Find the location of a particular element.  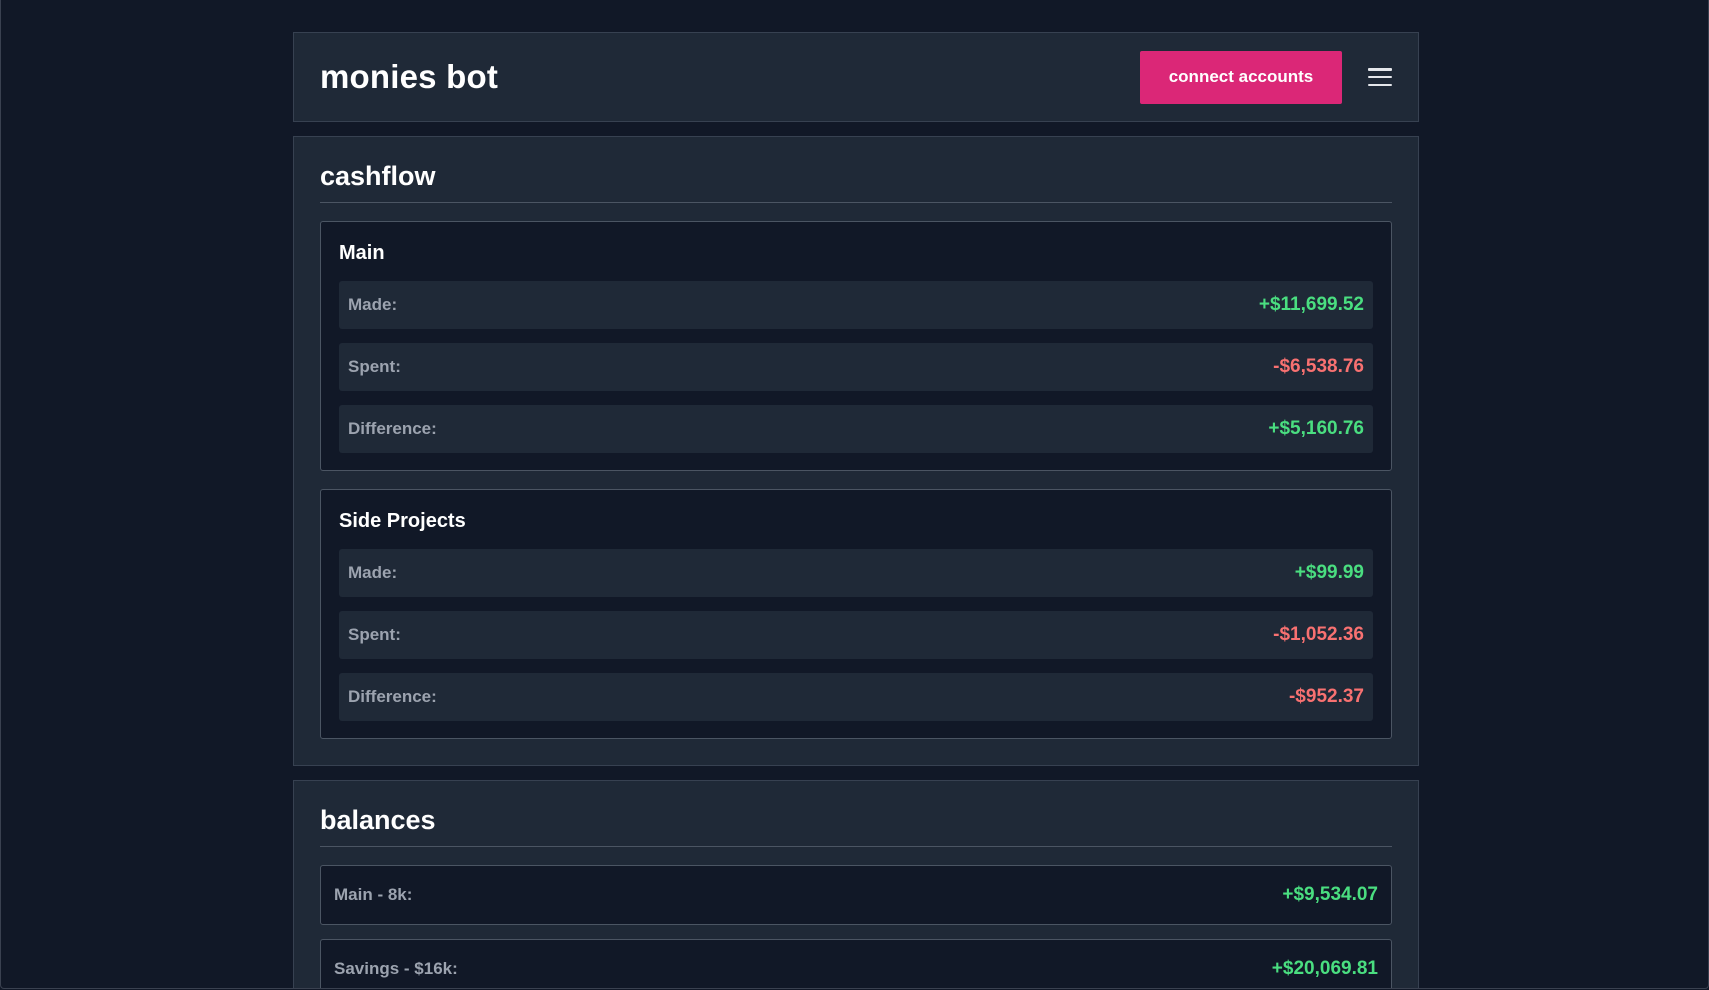

group-title: Main is located at coordinates (362, 253).